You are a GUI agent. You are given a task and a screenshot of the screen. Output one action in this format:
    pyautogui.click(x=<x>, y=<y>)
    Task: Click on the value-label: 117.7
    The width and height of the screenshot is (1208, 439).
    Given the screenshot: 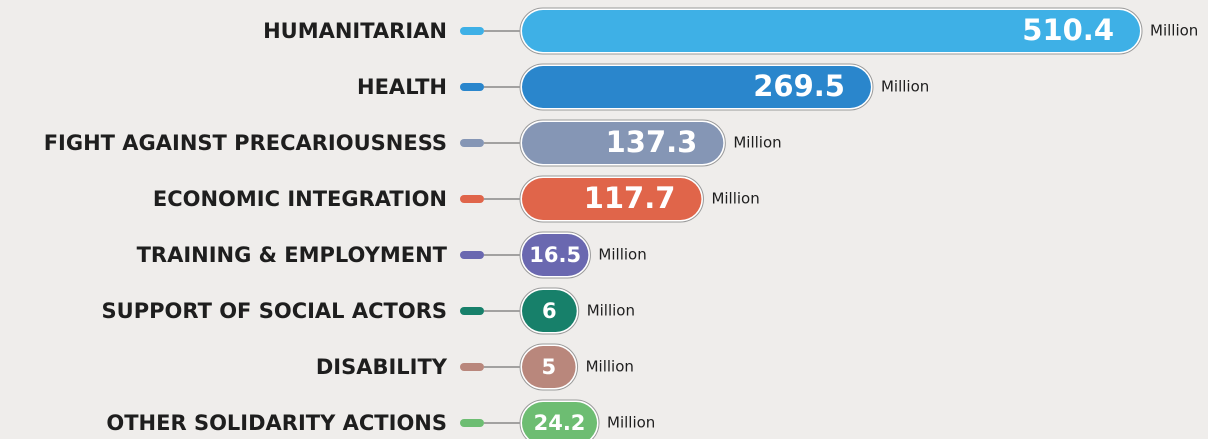 What is the action you would take?
    pyautogui.click(x=630, y=198)
    